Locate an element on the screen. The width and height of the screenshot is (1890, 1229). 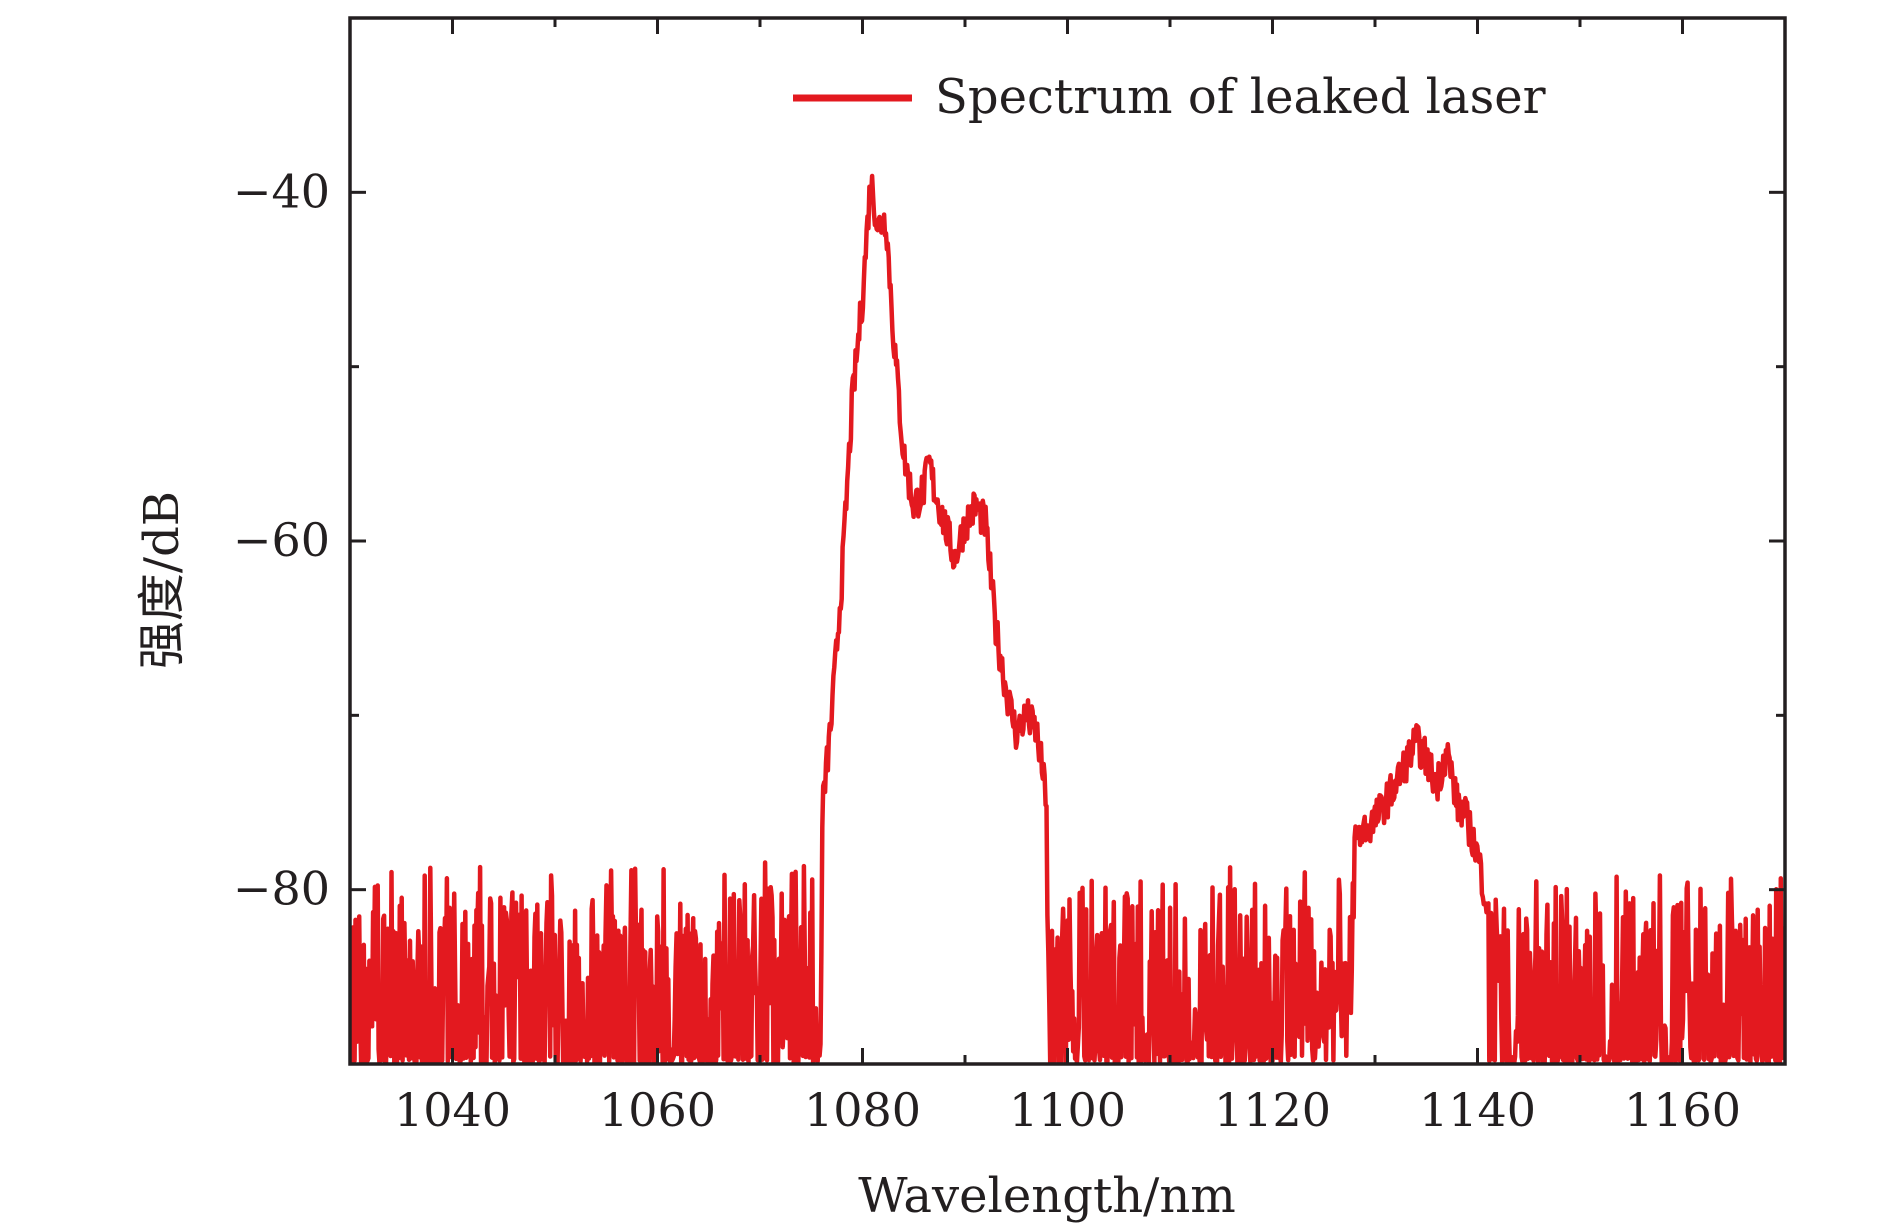
x-tick-label-1060: 1060 is located at coordinates (657, 1110).